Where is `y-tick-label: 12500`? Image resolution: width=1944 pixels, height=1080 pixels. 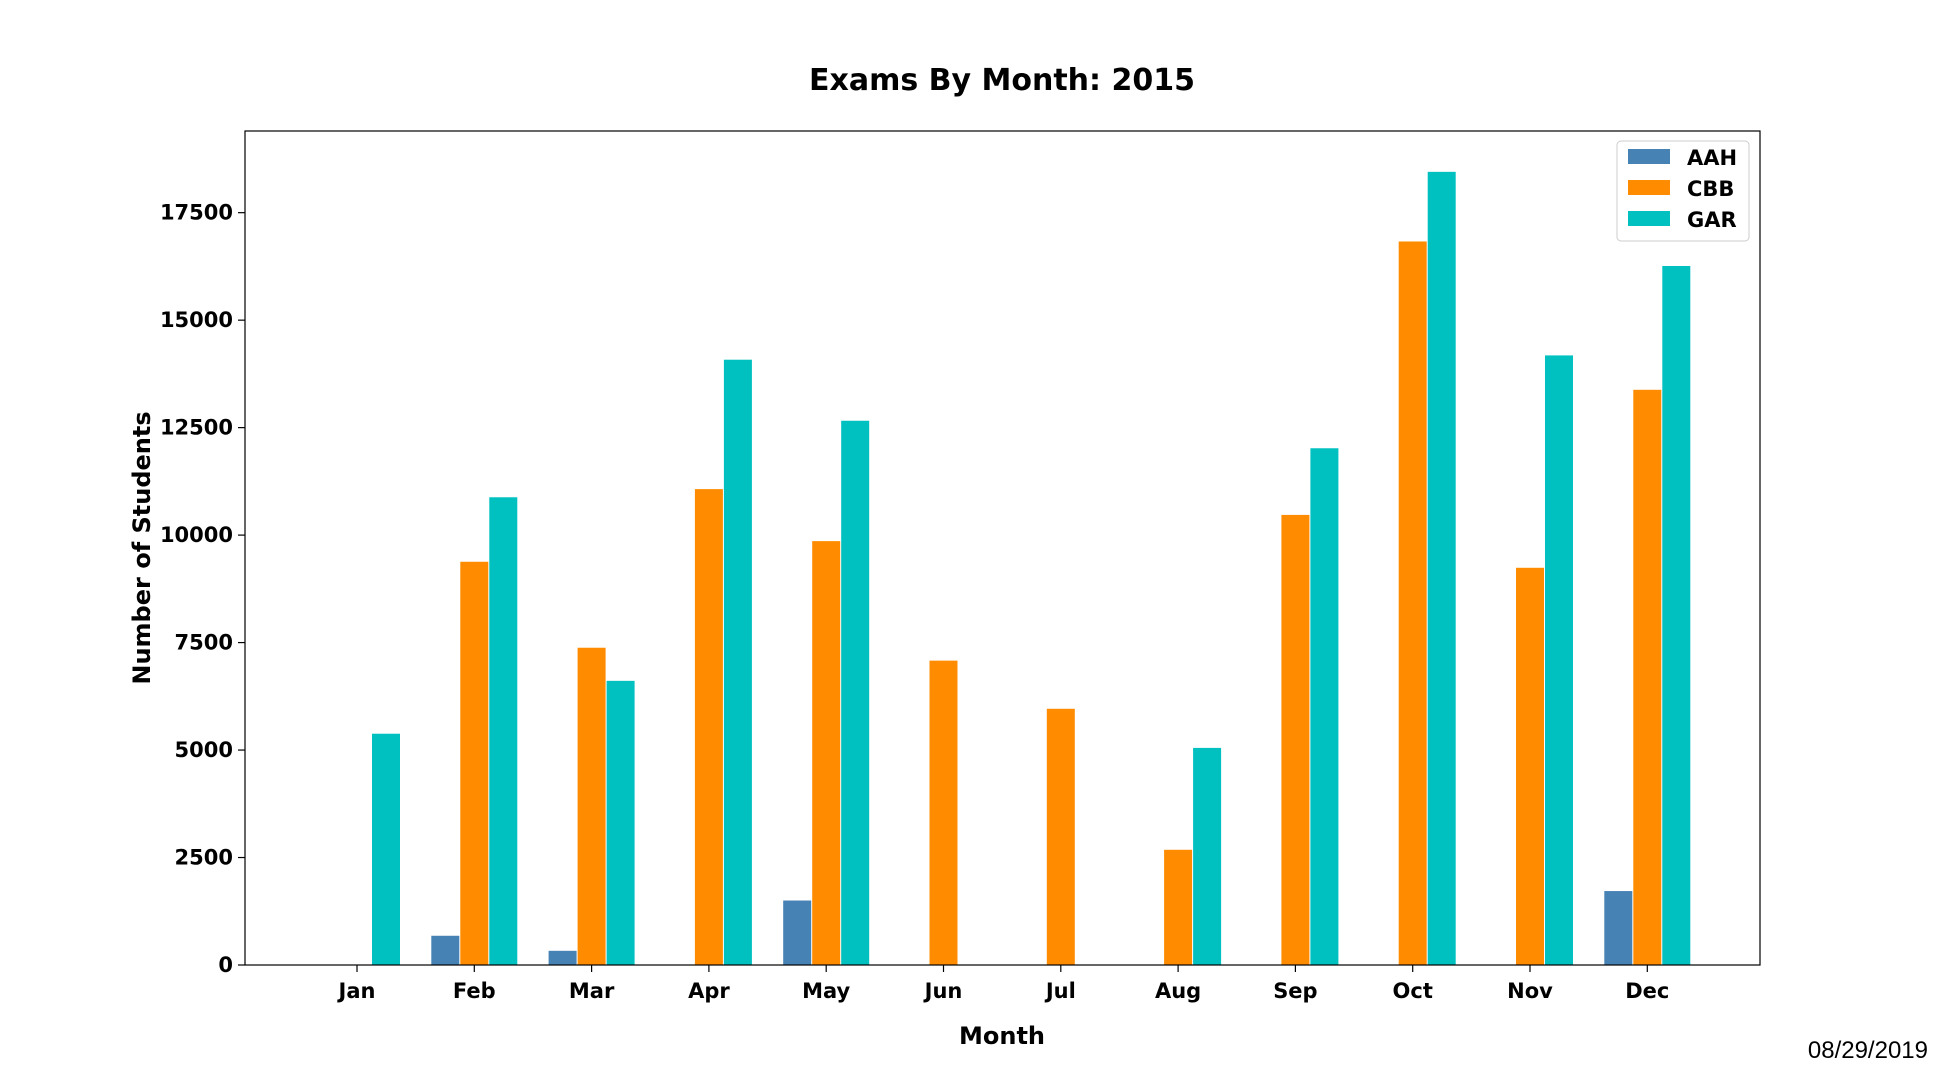 y-tick-label: 12500 is located at coordinates (196, 428).